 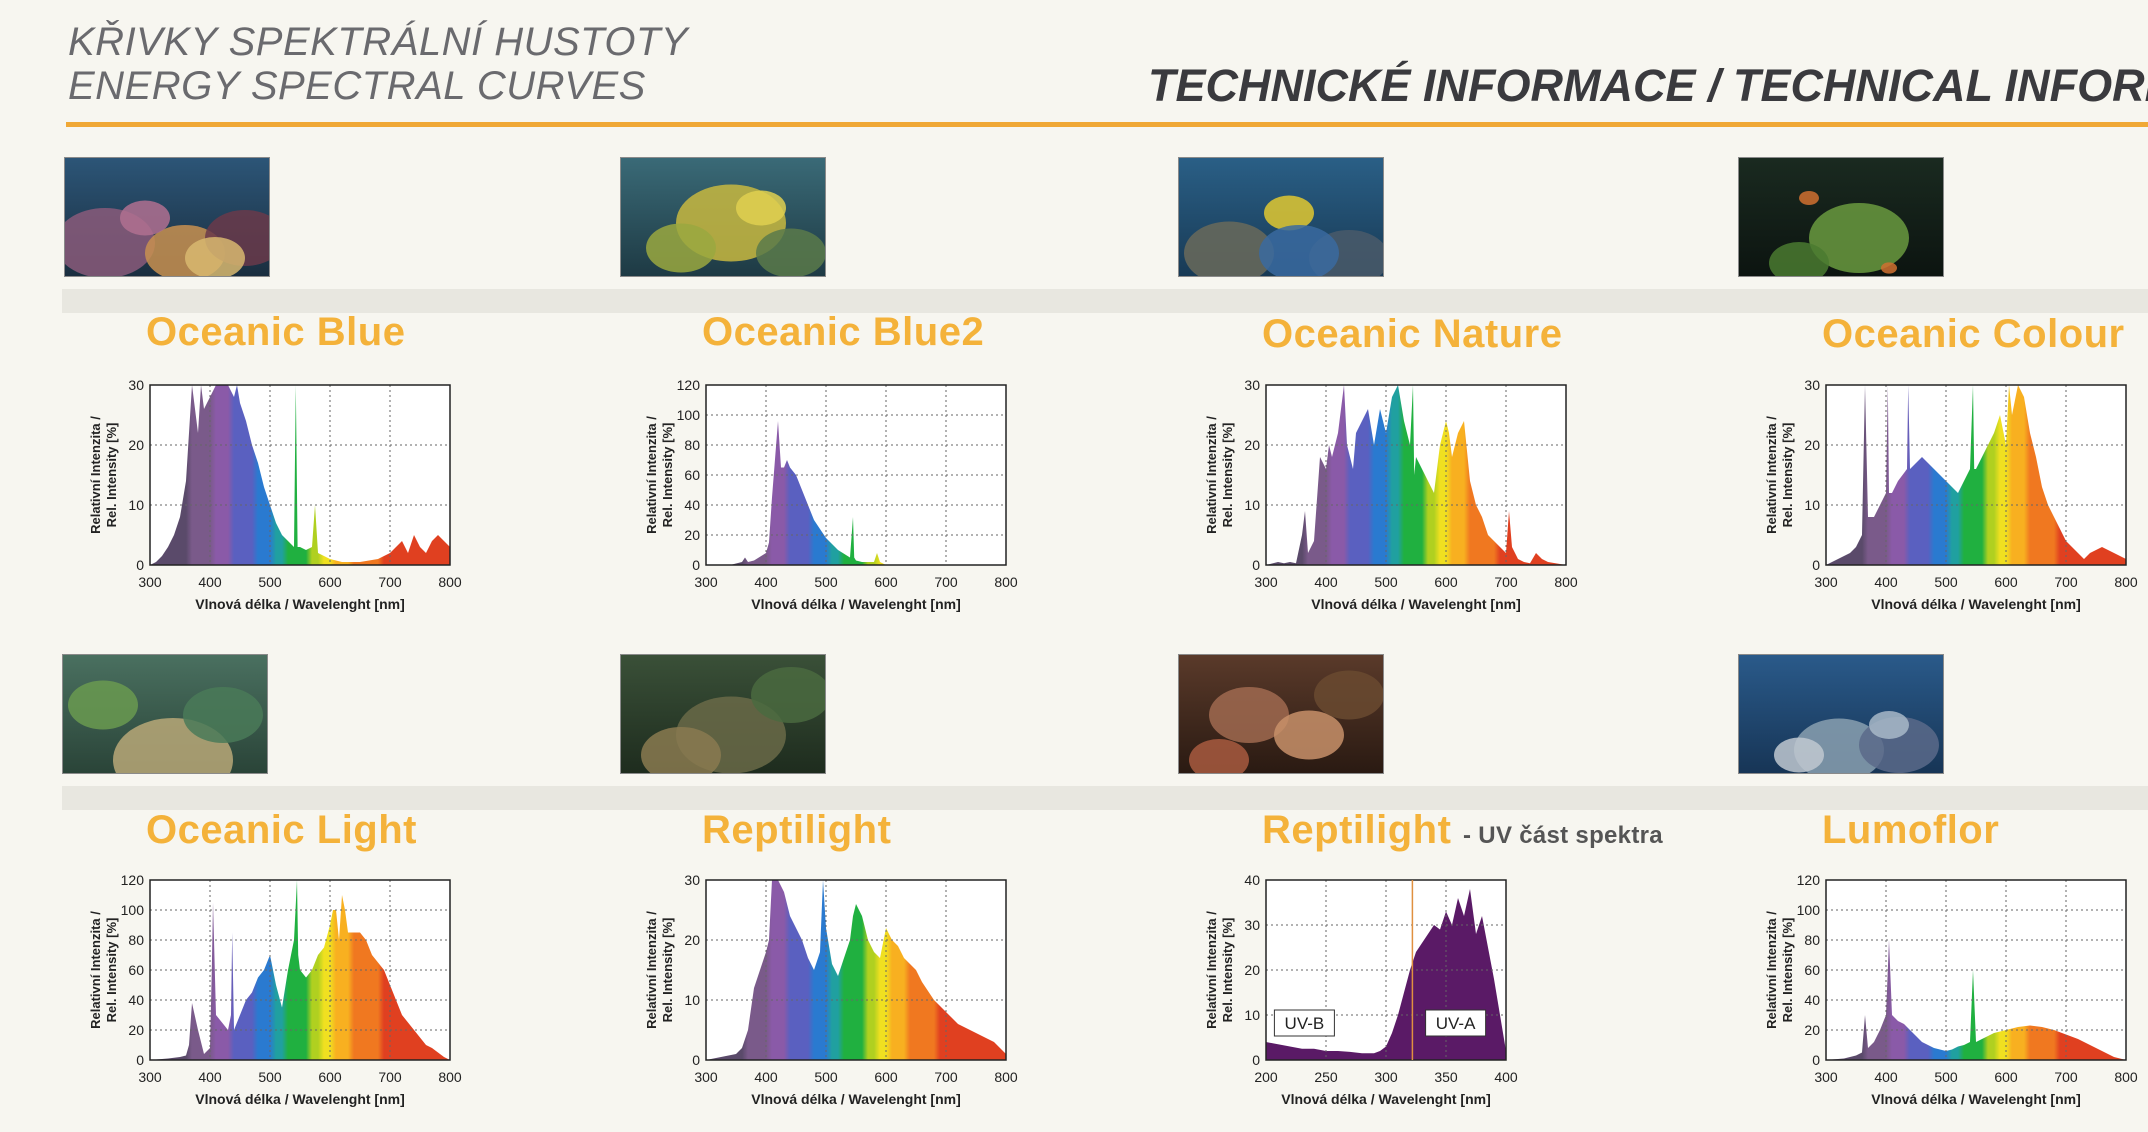 What do you see at coordinates (706, 1077) in the screenshot?
I see `chart-6-xtick: 300` at bounding box center [706, 1077].